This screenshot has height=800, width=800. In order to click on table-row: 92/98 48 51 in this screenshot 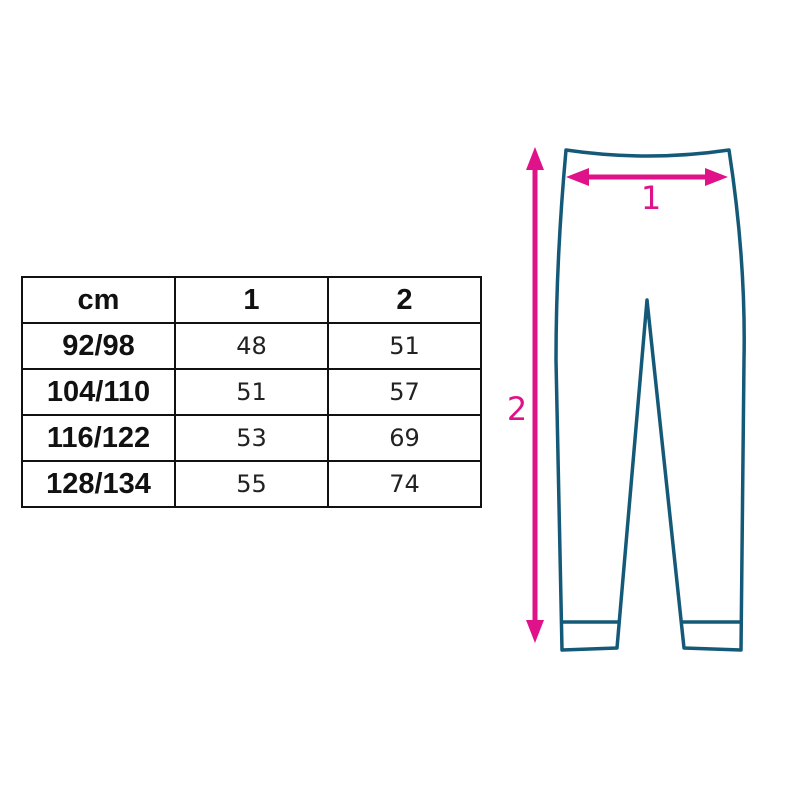, I will do `click(251, 346)`.